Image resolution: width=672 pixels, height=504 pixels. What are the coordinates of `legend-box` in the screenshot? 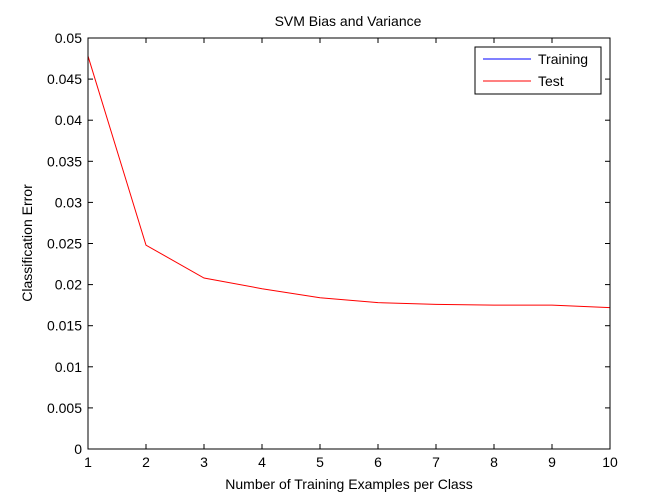 It's located at (538, 70).